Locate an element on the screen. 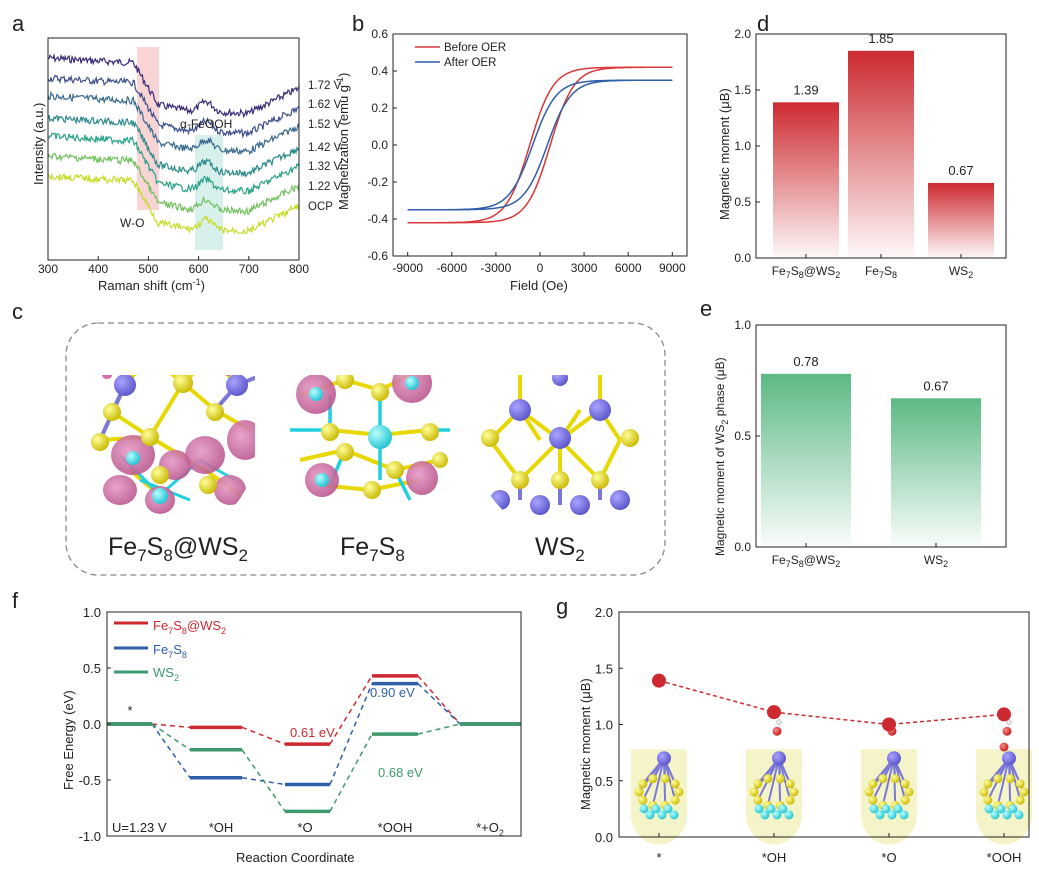 This screenshot has height=871, width=1039. oxygen-atom is located at coordinates (1007, 731).